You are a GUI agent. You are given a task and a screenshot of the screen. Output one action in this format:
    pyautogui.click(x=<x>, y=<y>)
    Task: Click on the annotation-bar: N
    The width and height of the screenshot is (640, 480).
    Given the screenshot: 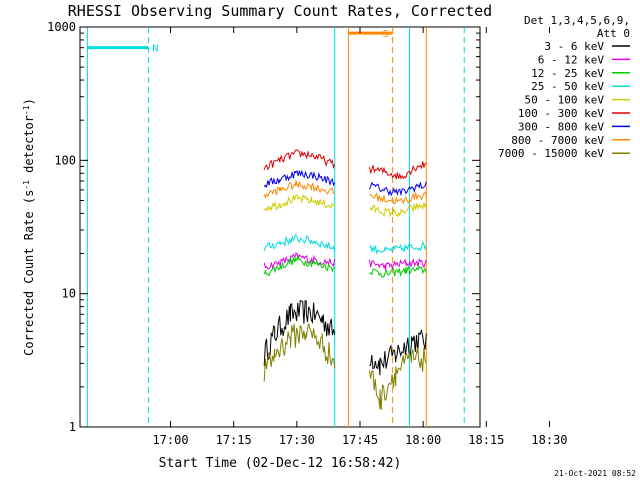 What is the action you would take?
    pyautogui.click(x=122, y=49)
    